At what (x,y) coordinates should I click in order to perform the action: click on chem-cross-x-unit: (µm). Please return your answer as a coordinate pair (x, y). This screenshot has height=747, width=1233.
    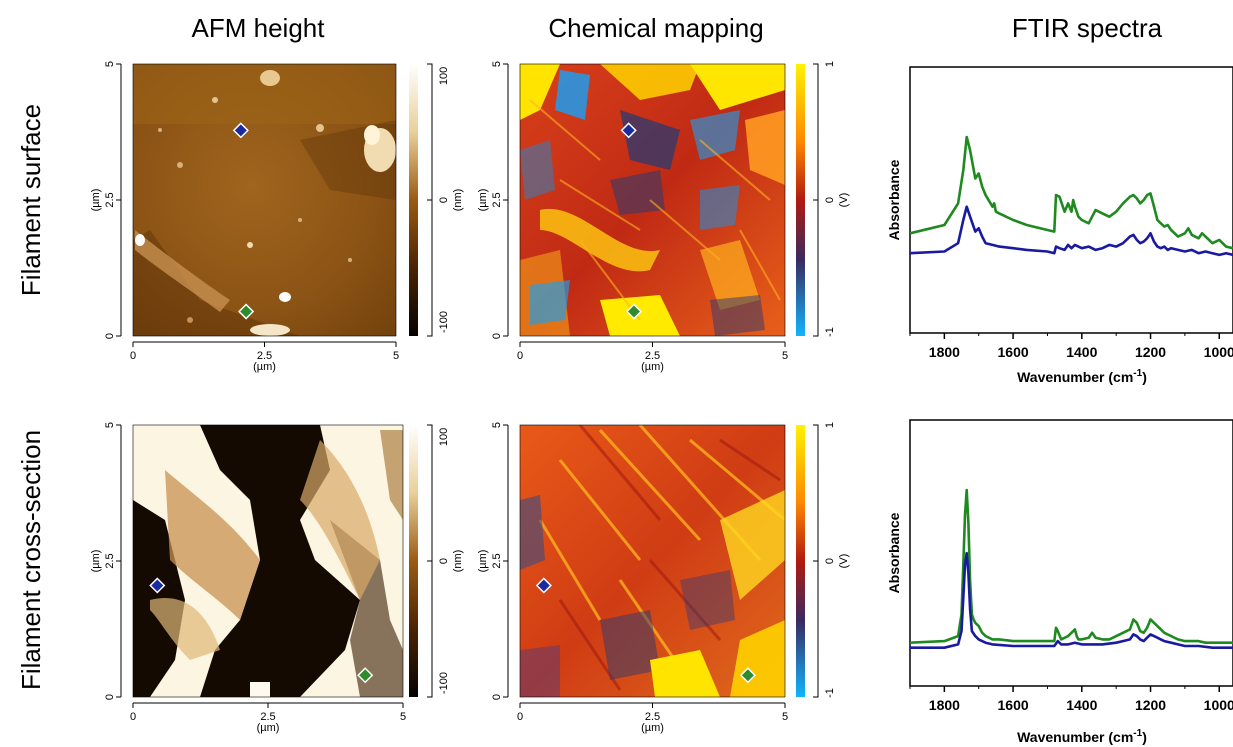
    Looking at the image, I should click on (652, 728).